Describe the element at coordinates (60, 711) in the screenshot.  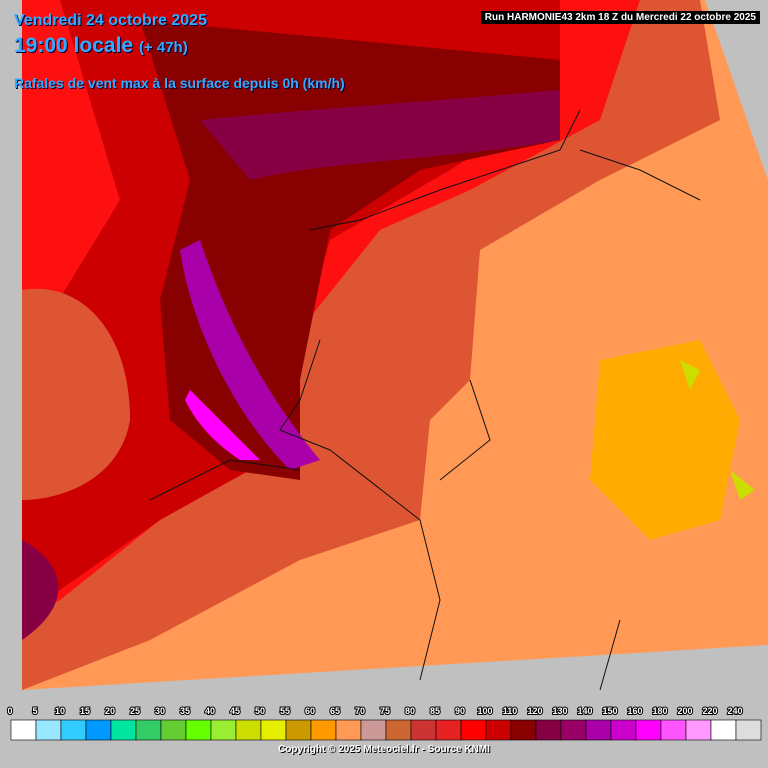
I see `legend-label: 10` at that location.